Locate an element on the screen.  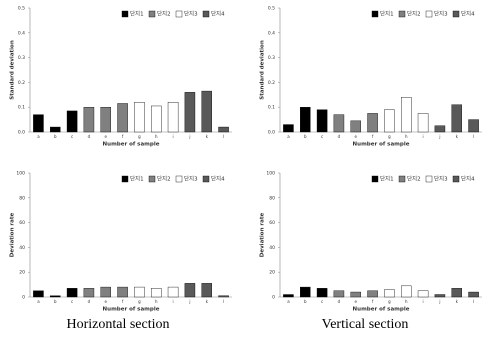
caption: Horizontal section is located at coordinates (117, 324).